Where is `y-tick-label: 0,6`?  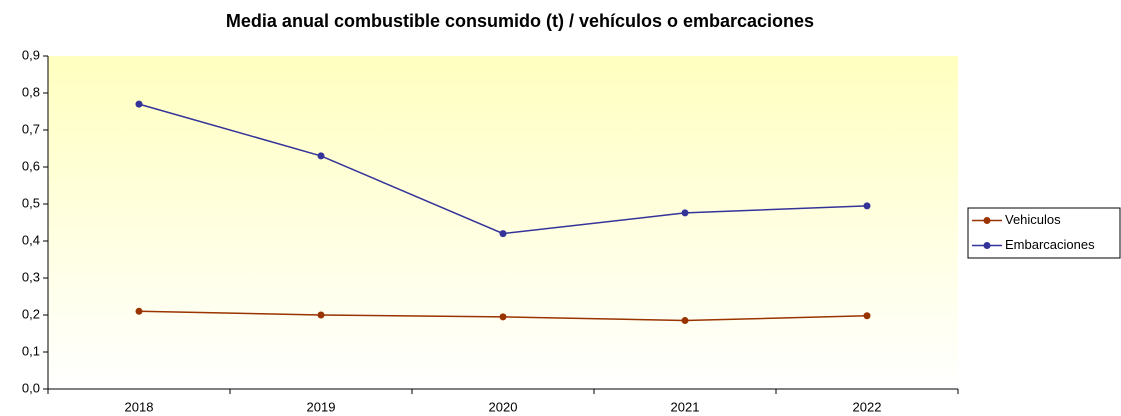 y-tick-label: 0,6 is located at coordinates (31, 165).